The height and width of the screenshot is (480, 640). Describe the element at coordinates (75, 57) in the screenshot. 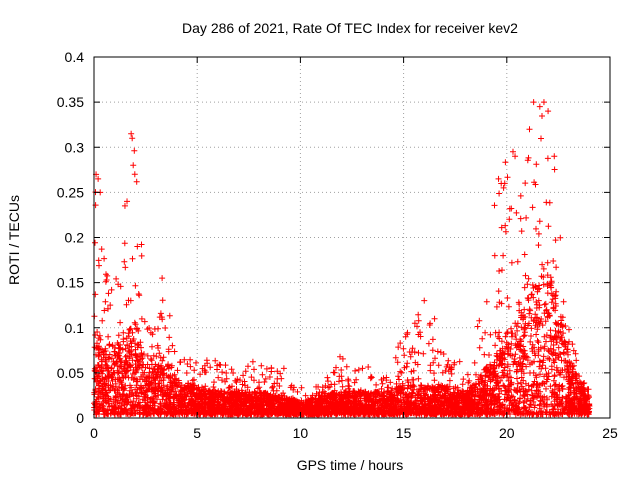

I see `y-tick-label: 0.4` at that location.